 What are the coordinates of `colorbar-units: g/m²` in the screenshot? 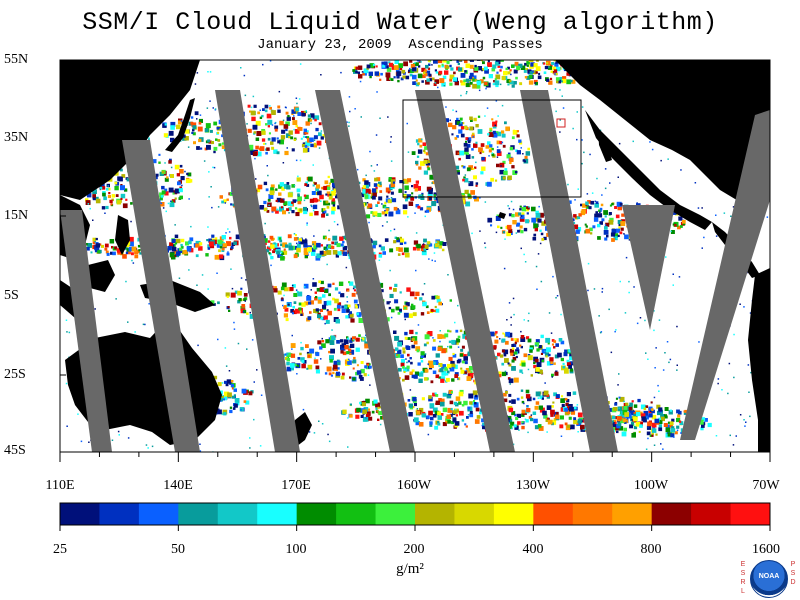 It's located at (410, 569).